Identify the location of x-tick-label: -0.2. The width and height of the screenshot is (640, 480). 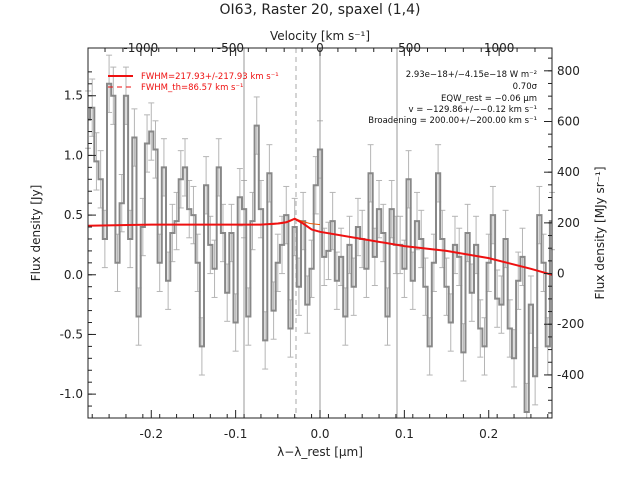
(151, 434).